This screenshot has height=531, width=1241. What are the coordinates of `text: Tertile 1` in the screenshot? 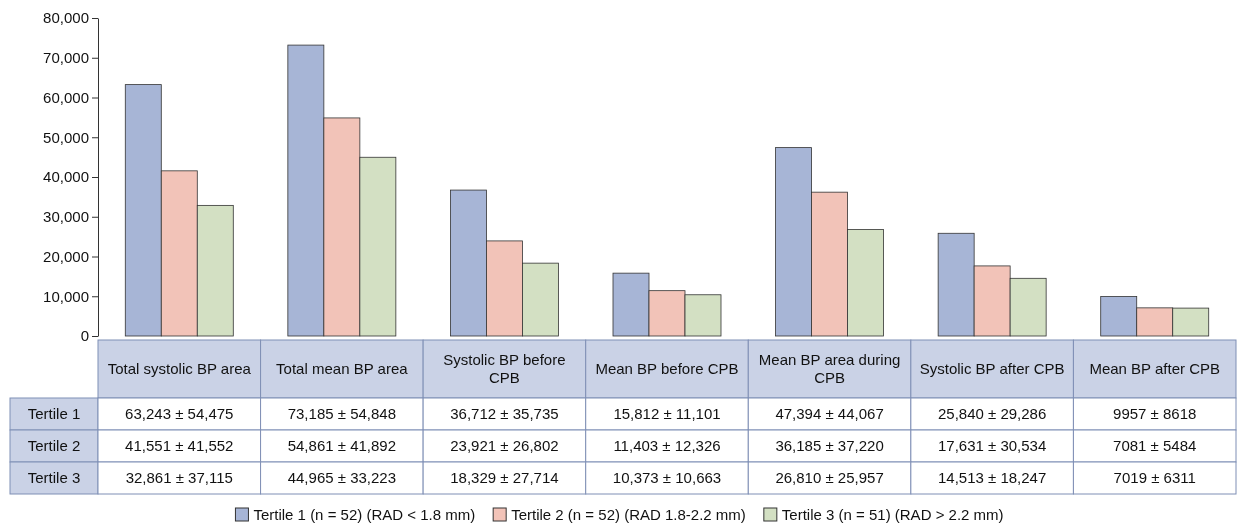 It's located at (54, 413).